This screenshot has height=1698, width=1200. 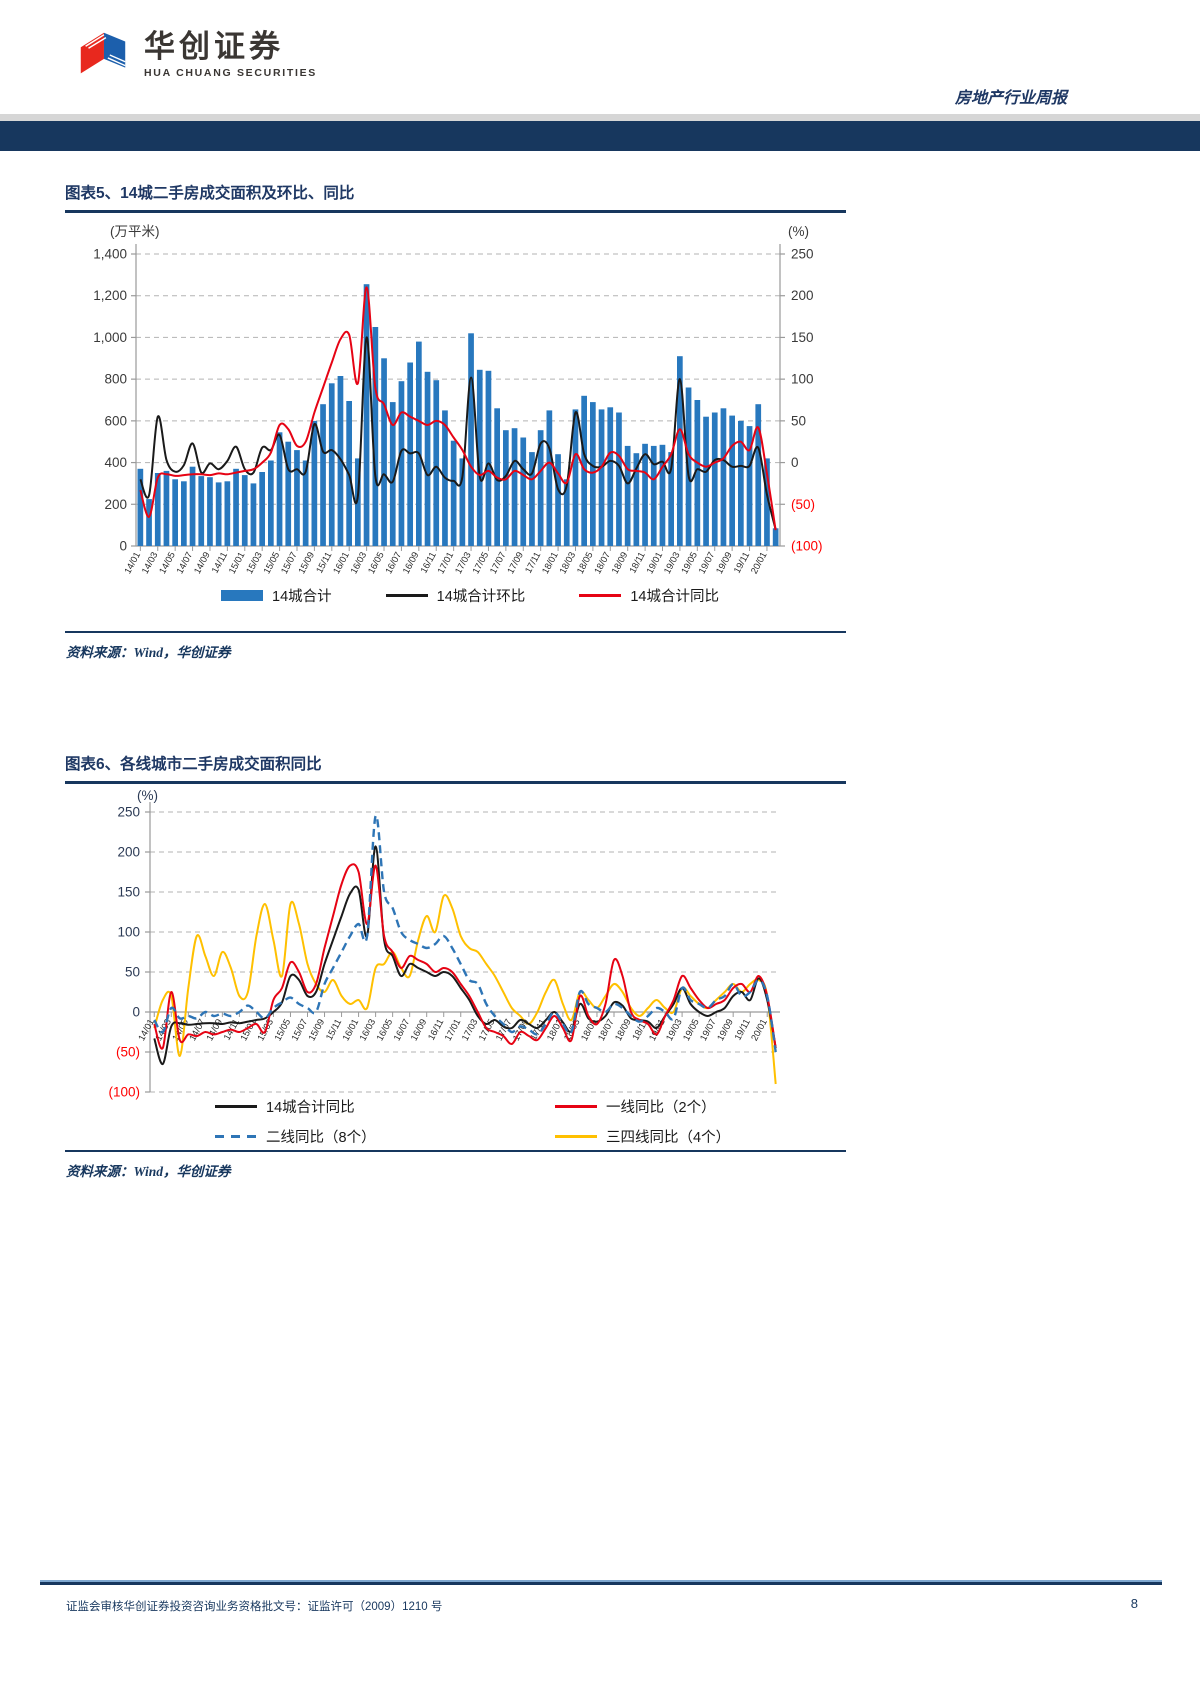 I want to click on svg-text: 15/05, so click(x=272, y=562).